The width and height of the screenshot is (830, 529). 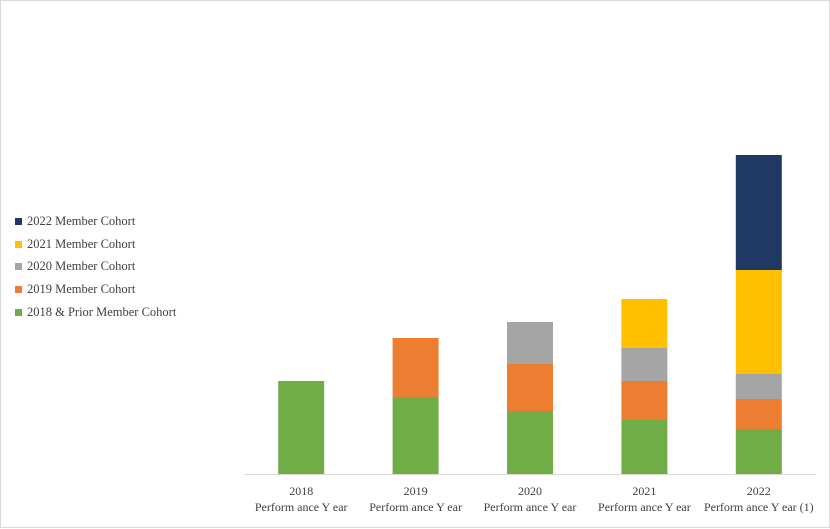 I want to click on legend-item: 2022 Member Cohort, so click(x=95, y=221).